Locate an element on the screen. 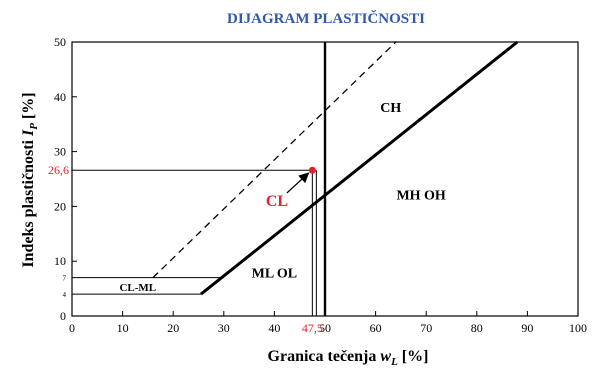 The width and height of the screenshot is (593, 369). x-tick-label: 40 is located at coordinates (274, 328).